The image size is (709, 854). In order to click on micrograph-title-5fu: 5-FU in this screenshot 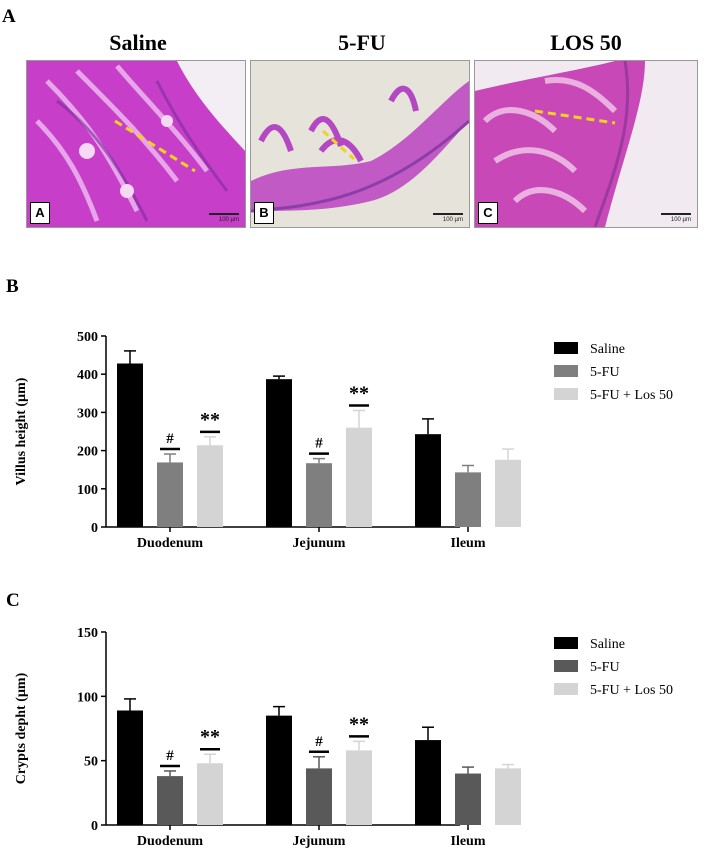, I will do `click(362, 42)`.